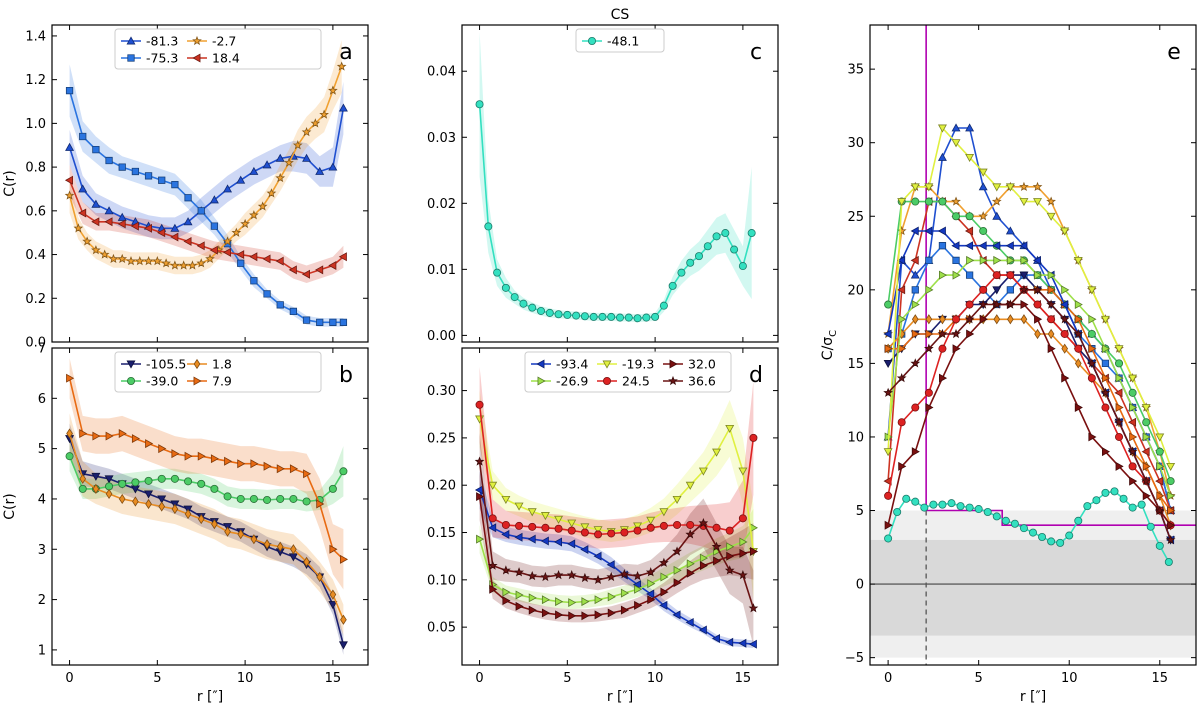 This screenshot has width=1200, height=704. I want to click on legend-entry: 36.6, so click(689, 381).